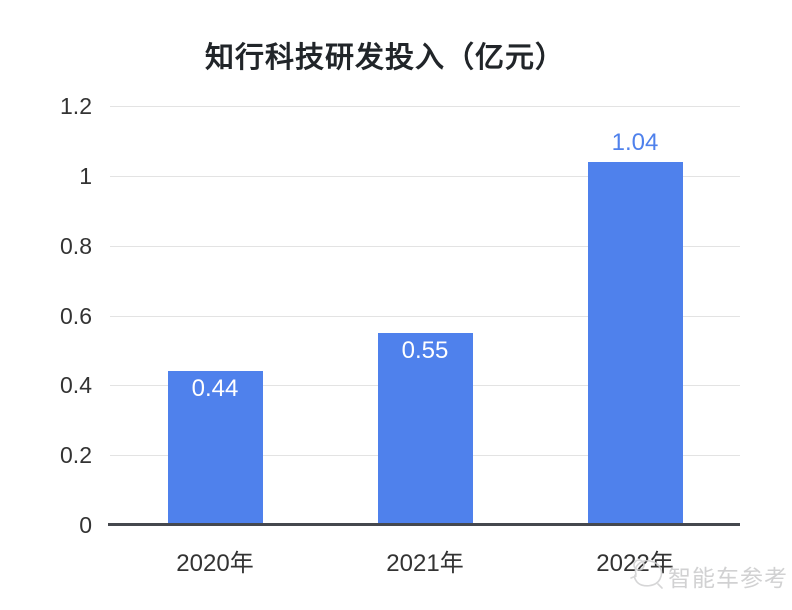 This screenshot has height=610, width=792. I want to click on bar-2022年, so click(635, 343).